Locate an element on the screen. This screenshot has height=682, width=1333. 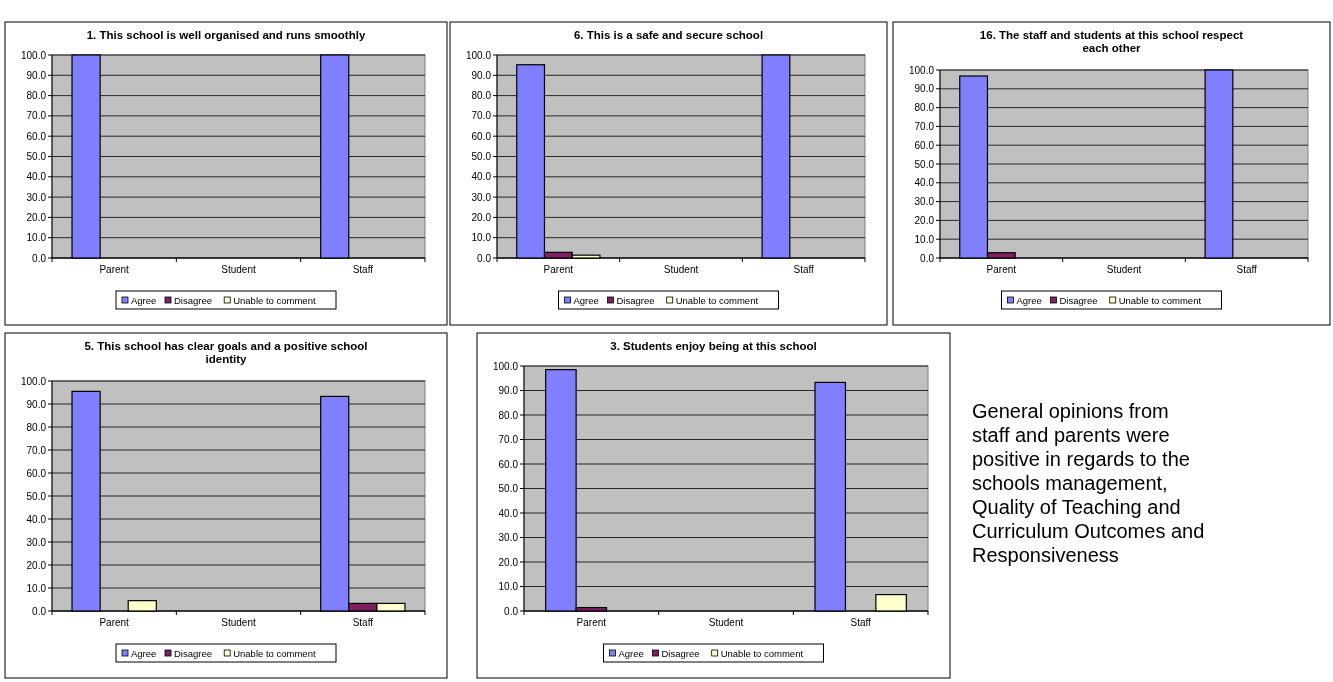
chart-title: 5. This school has clear goals and a positive school identity is located at coordinates (226, 352).